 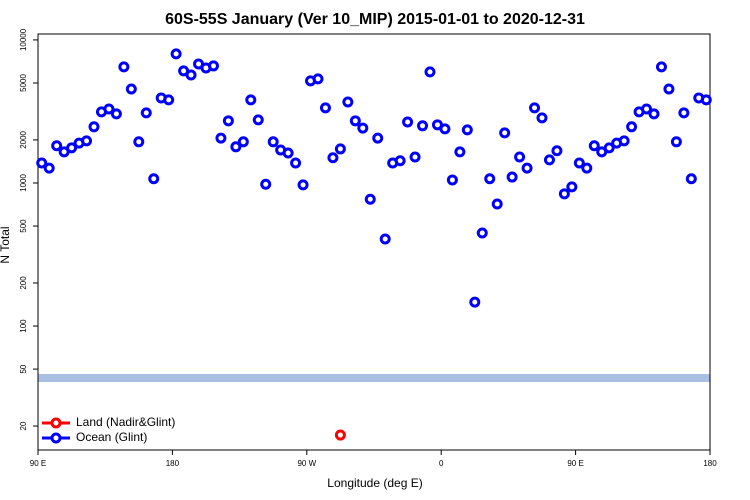 What do you see at coordinates (23, 39) in the screenshot?
I see `y-tick-label: 10000` at bounding box center [23, 39].